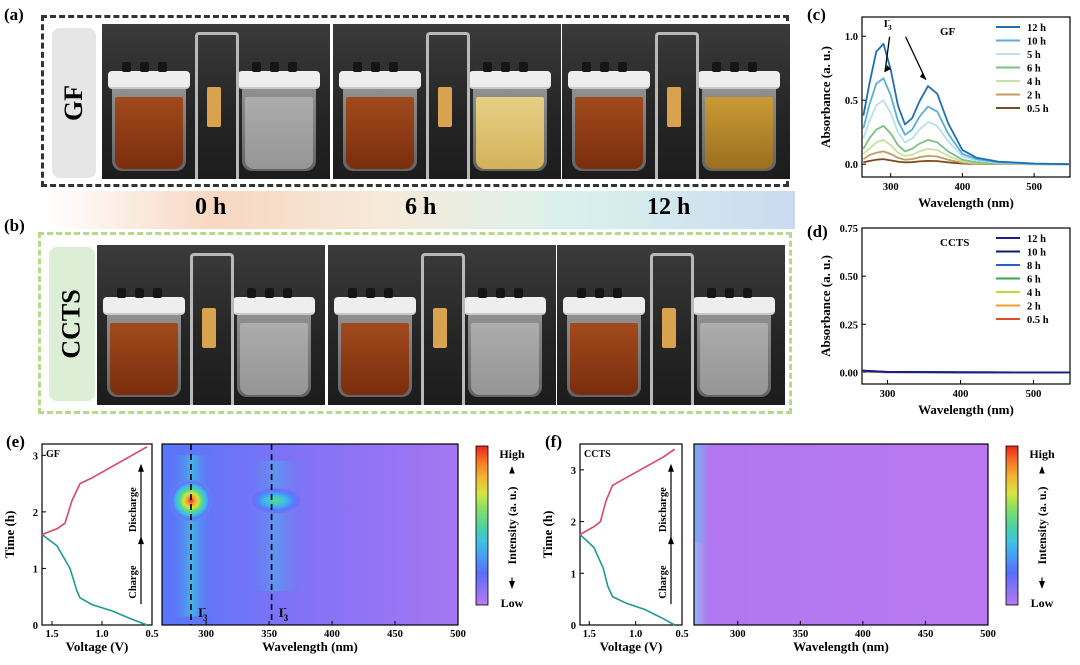 This screenshot has width=1080, height=665. What do you see at coordinates (1034, 266) in the screenshot?
I see `legend-label: 8 h` at bounding box center [1034, 266].